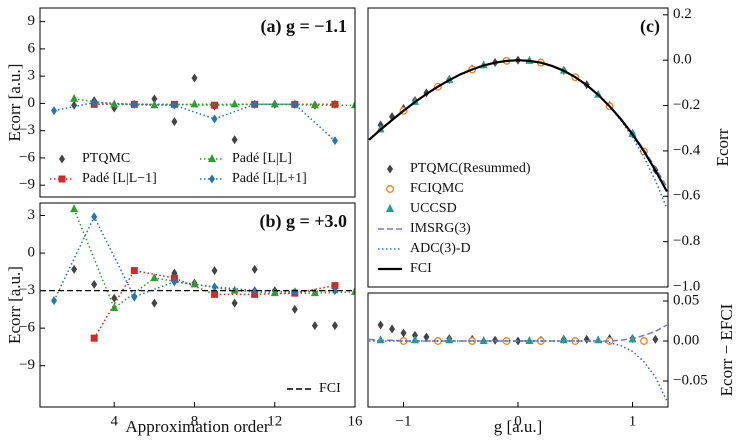 Image resolution: width=747 pixels, height=440 pixels. I want to click on panel-title: (c), so click(650, 26).